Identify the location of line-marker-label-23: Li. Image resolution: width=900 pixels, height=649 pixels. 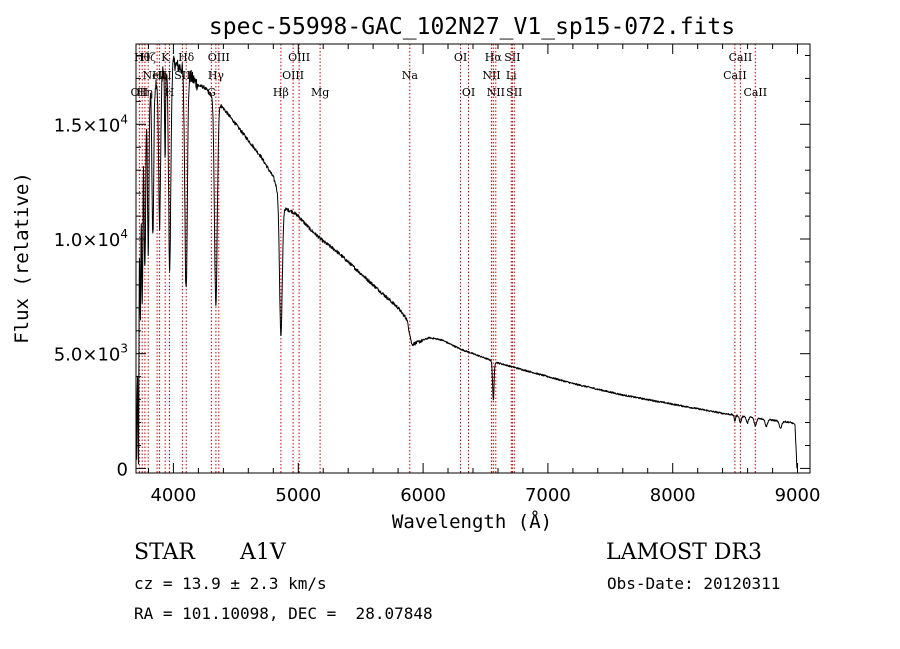
(511, 75).